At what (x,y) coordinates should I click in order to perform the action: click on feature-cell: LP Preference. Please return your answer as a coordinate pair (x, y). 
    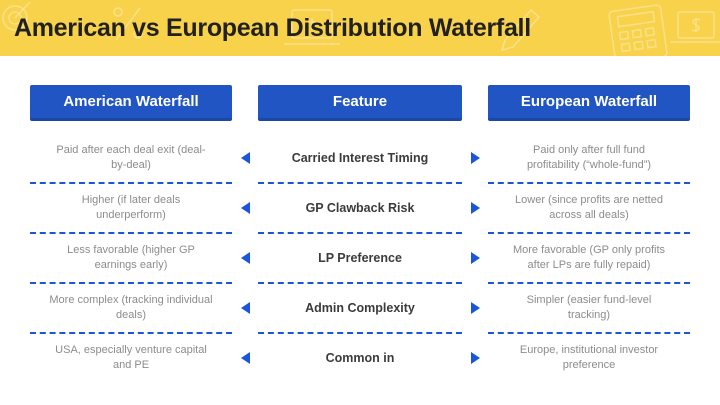
    Looking at the image, I should click on (360, 258).